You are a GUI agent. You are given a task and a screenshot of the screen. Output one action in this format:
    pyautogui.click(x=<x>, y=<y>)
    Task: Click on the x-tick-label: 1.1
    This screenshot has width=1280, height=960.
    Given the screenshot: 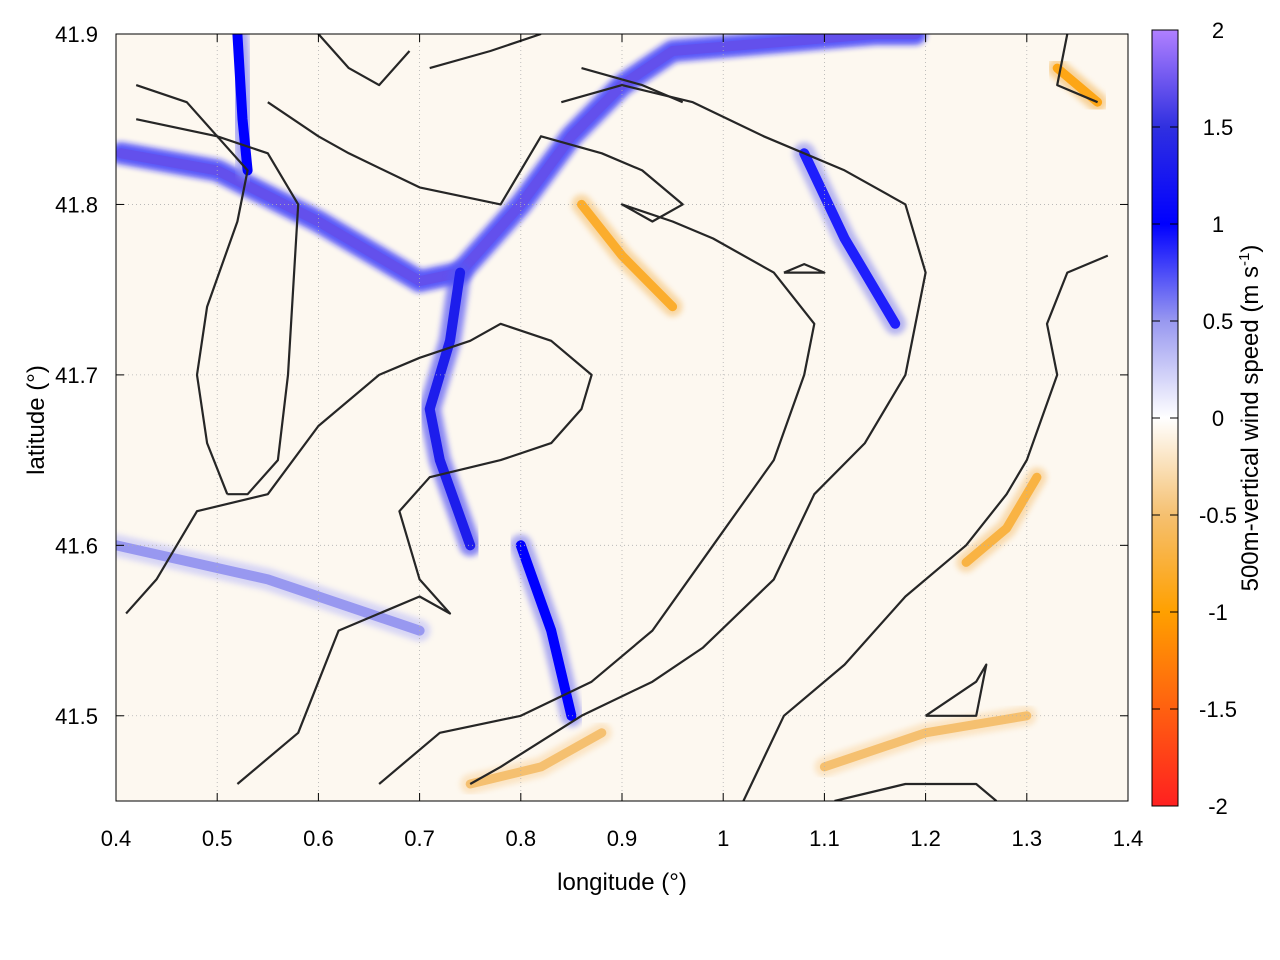 What is the action you would take?
    pyautogui.click(x=824, y=838)
    